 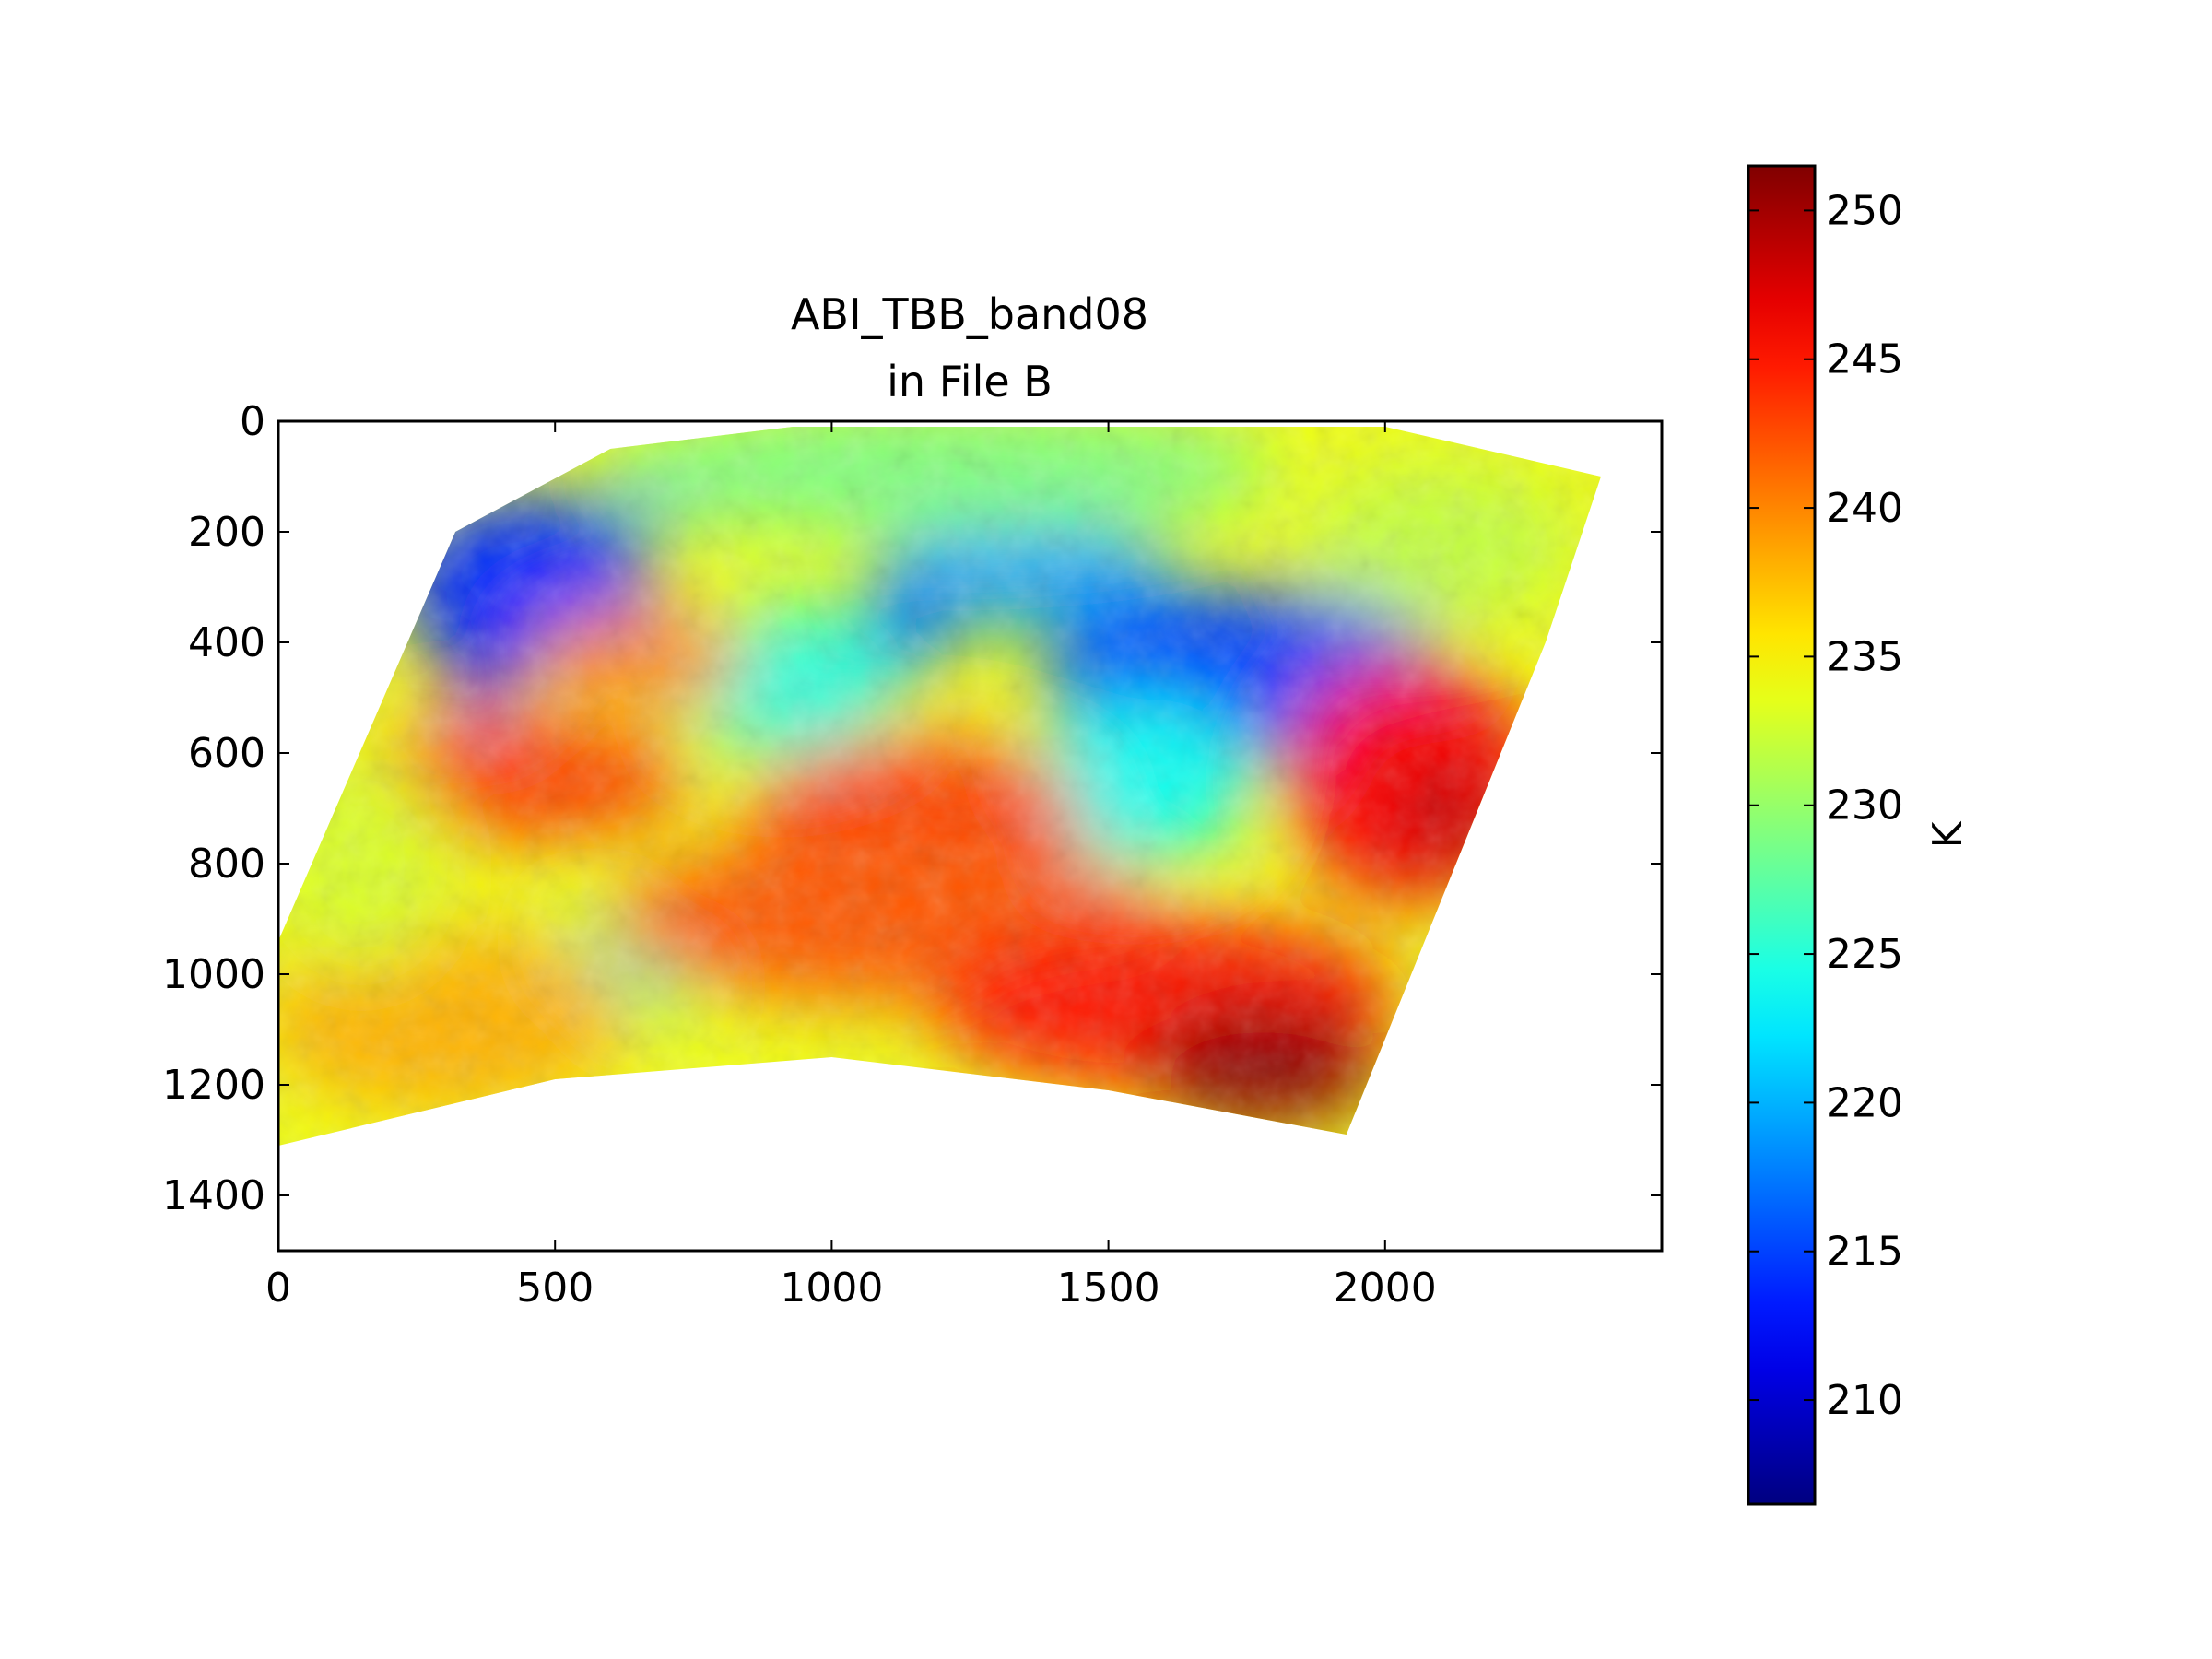 I want to click on y-tick-label: 200, so click(x=226, y=532).